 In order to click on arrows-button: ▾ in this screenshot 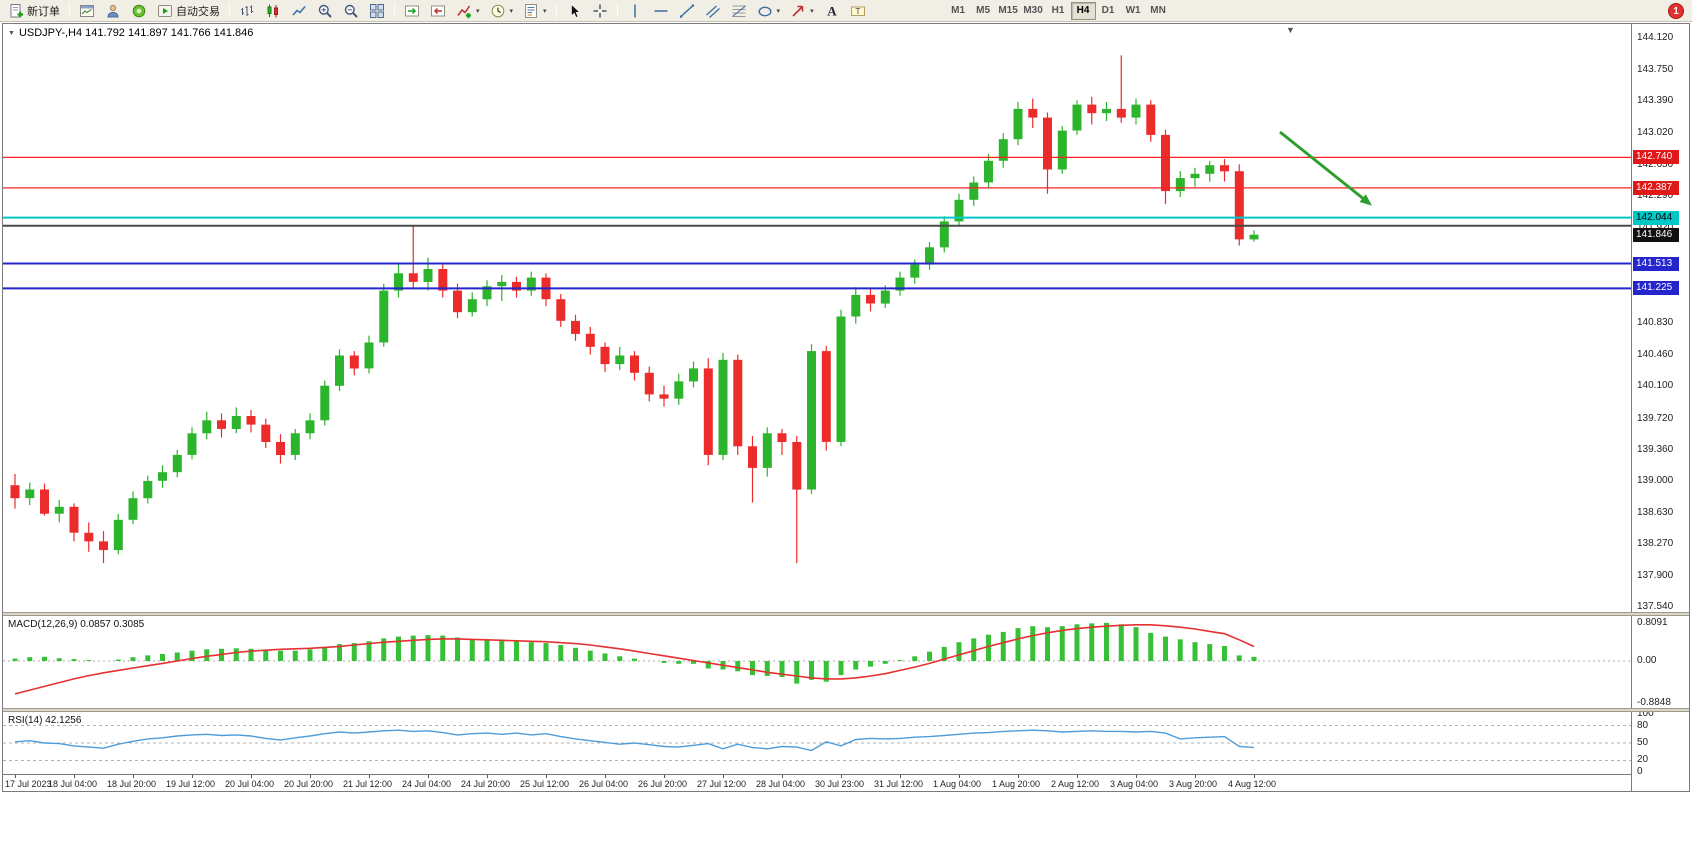, I will do `click(802, 11)`.